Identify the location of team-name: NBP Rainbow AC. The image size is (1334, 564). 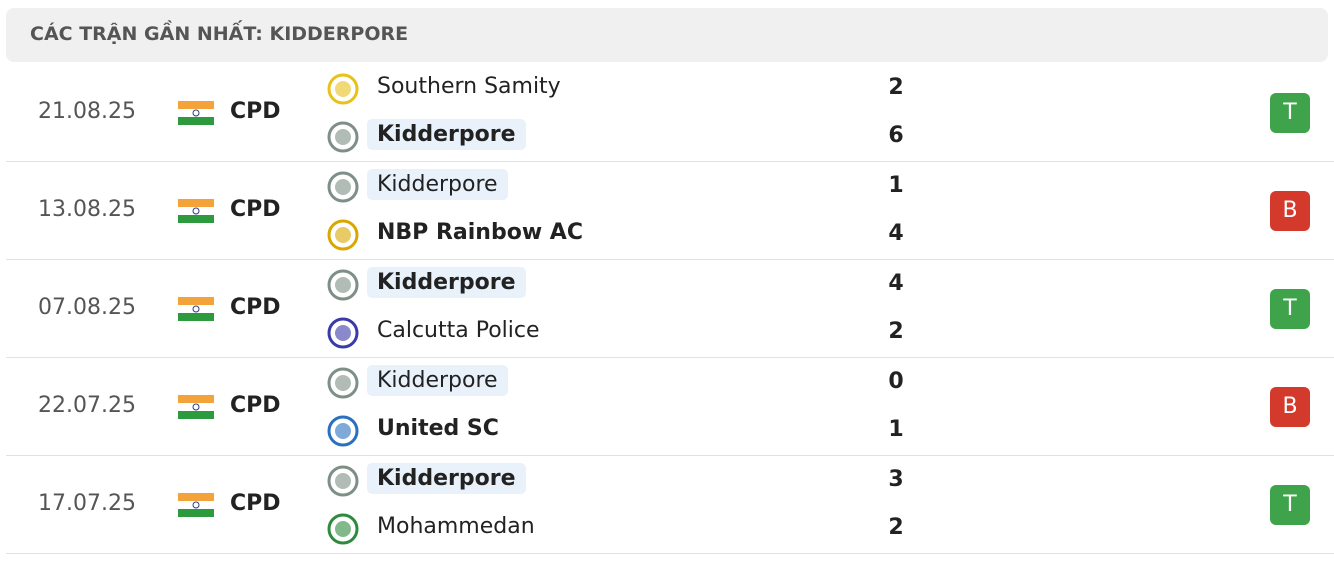
(480, 232).